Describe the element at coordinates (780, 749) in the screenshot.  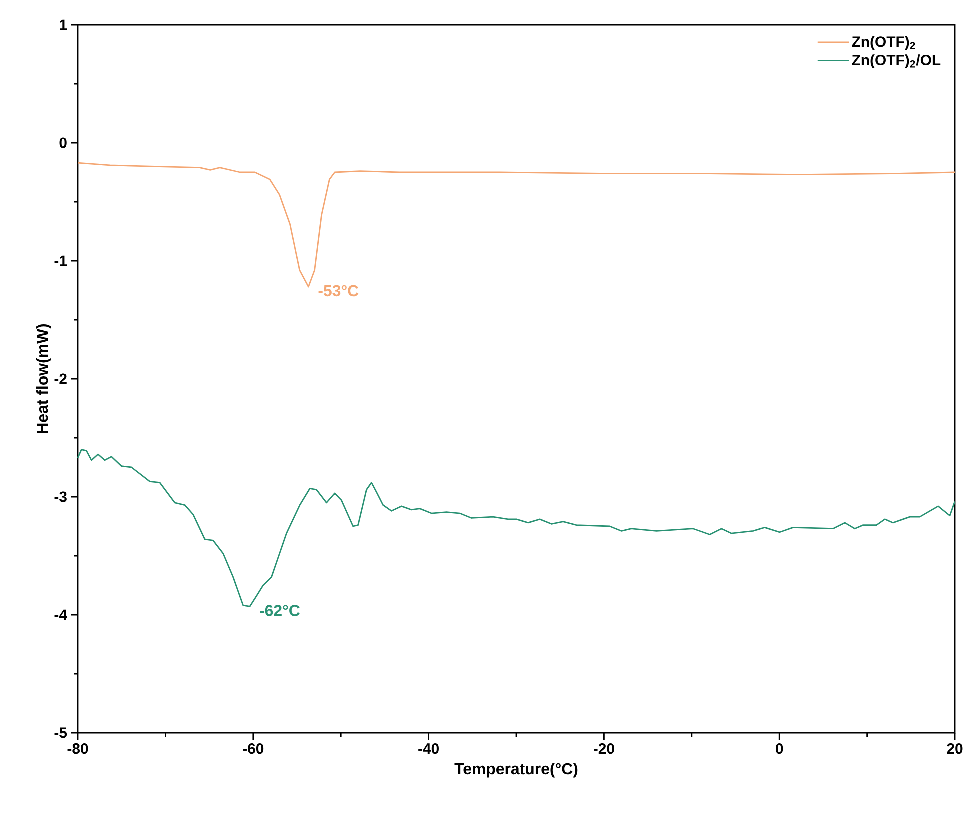
I see `x-tick-label: 0` at that location.